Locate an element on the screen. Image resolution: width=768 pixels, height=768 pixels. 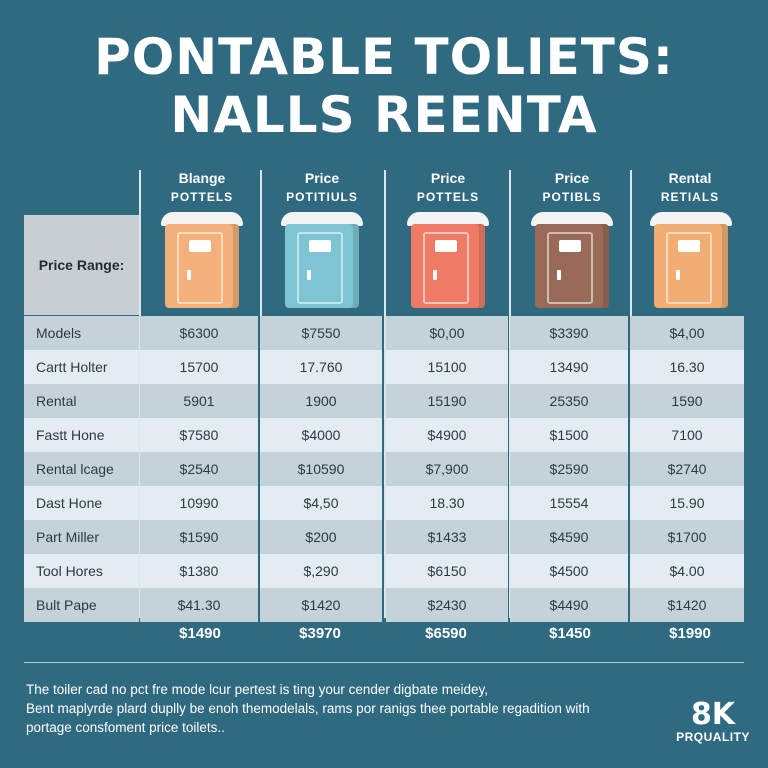
price-cell: 18.30 is located at coordinates (447, 503).